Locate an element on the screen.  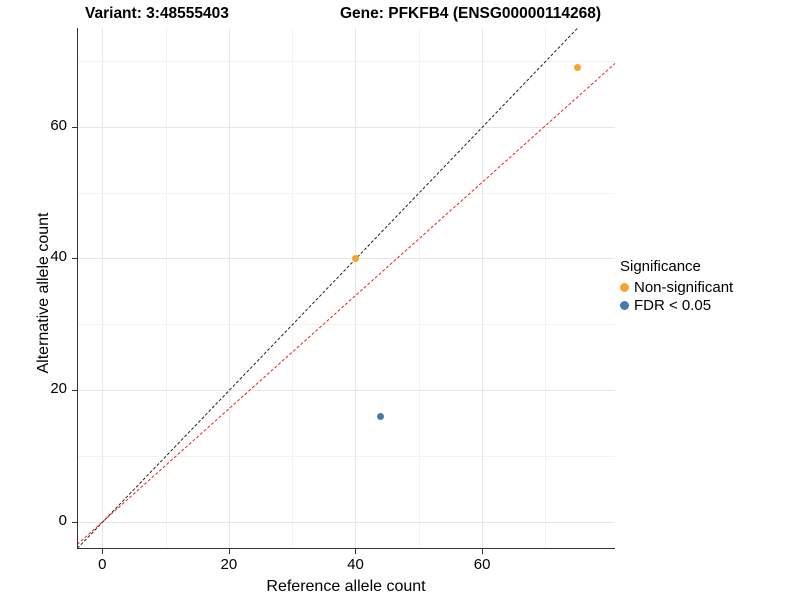
x-tick-label: 20 is located at coordinates (229, 564).